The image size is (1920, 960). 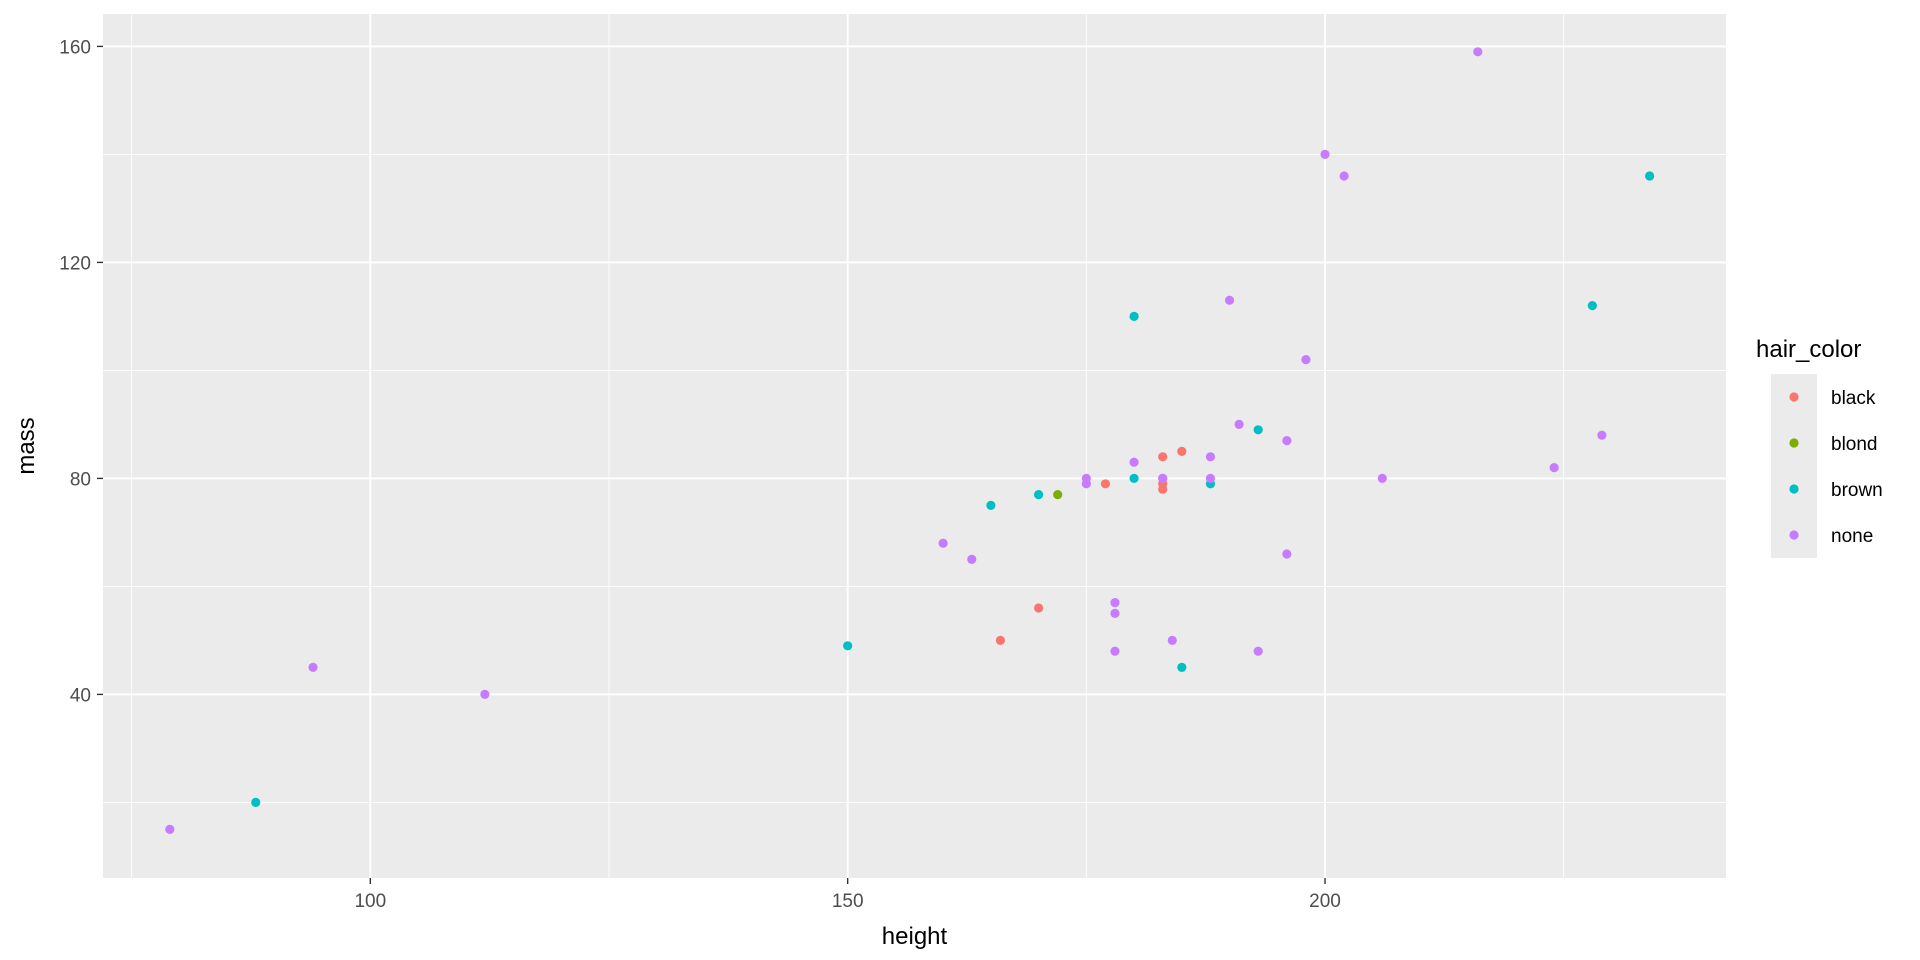 I want to click on y-tick-label: 120, so click(x=75, y=263).